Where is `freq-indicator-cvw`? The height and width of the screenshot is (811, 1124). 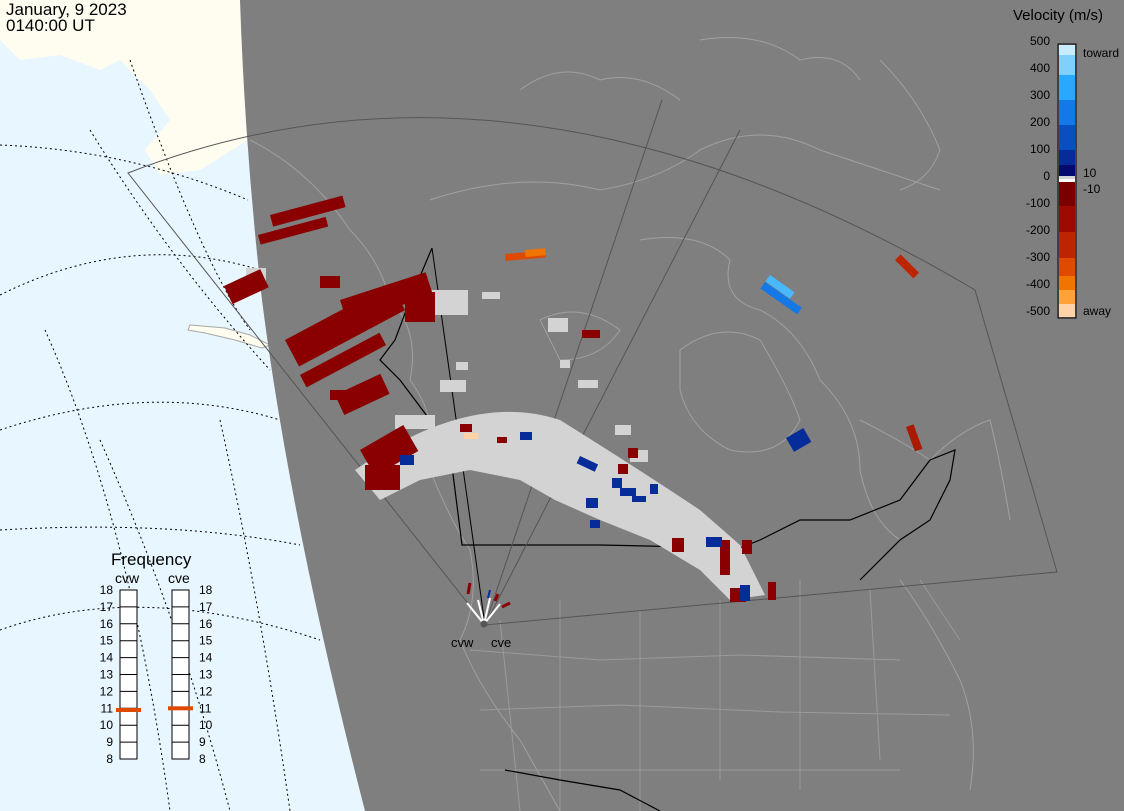
freq-indicator-cvw is located at coordinates (128, 709).